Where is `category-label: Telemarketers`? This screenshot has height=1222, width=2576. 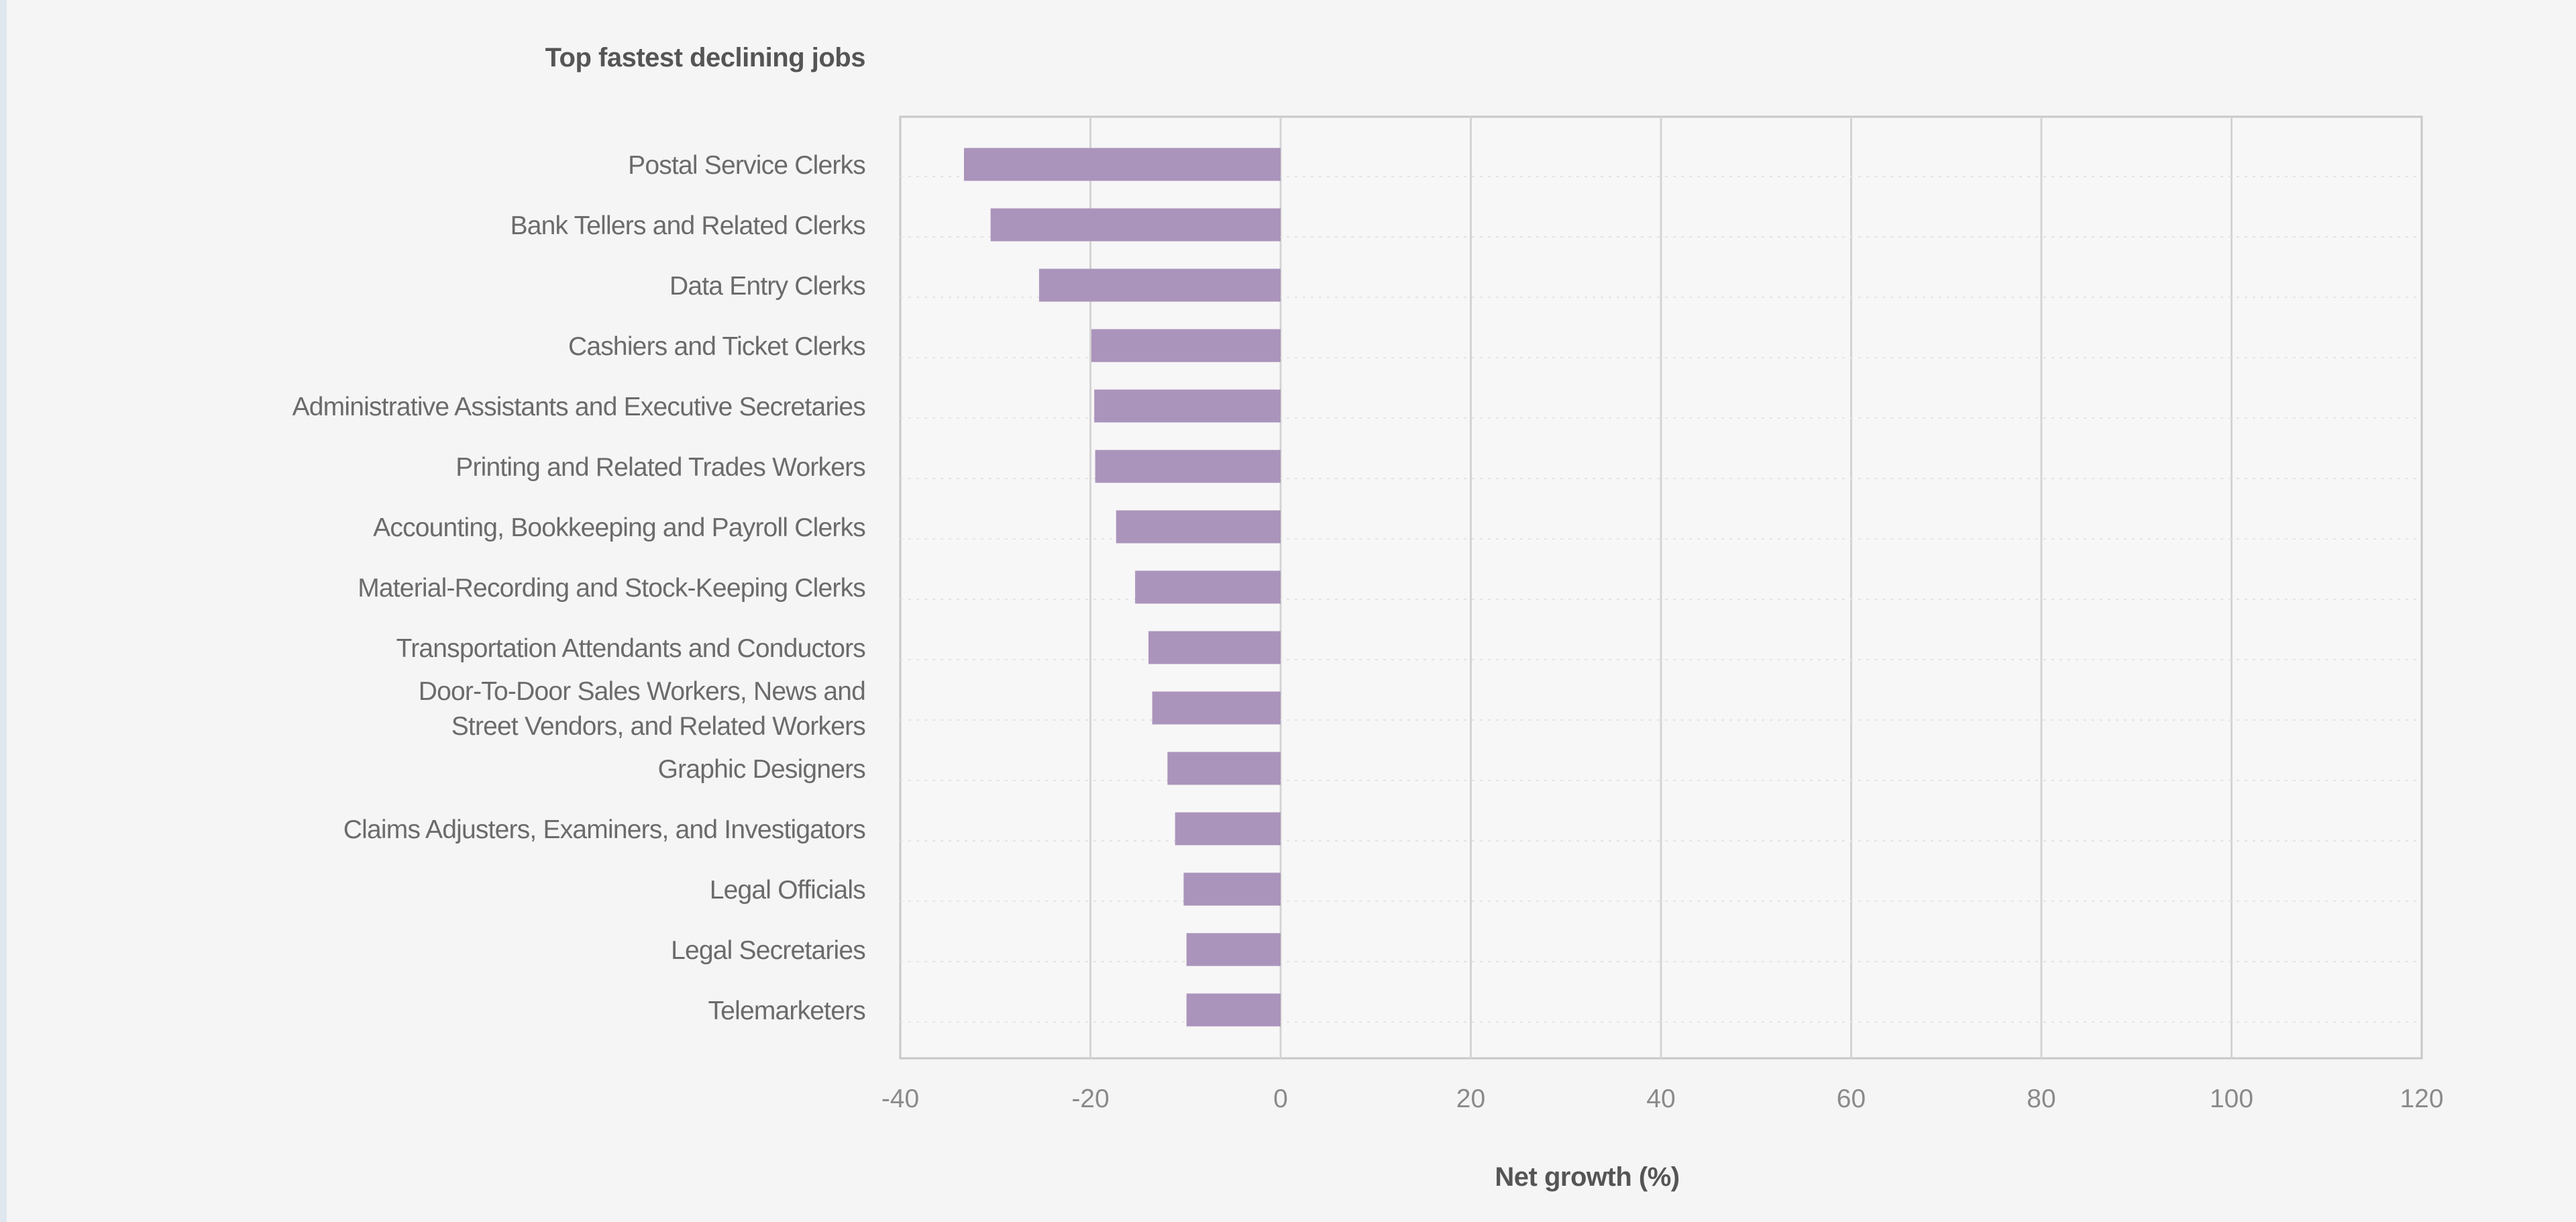 category-label: Telemarketers is located at coordinates (786, 1011).